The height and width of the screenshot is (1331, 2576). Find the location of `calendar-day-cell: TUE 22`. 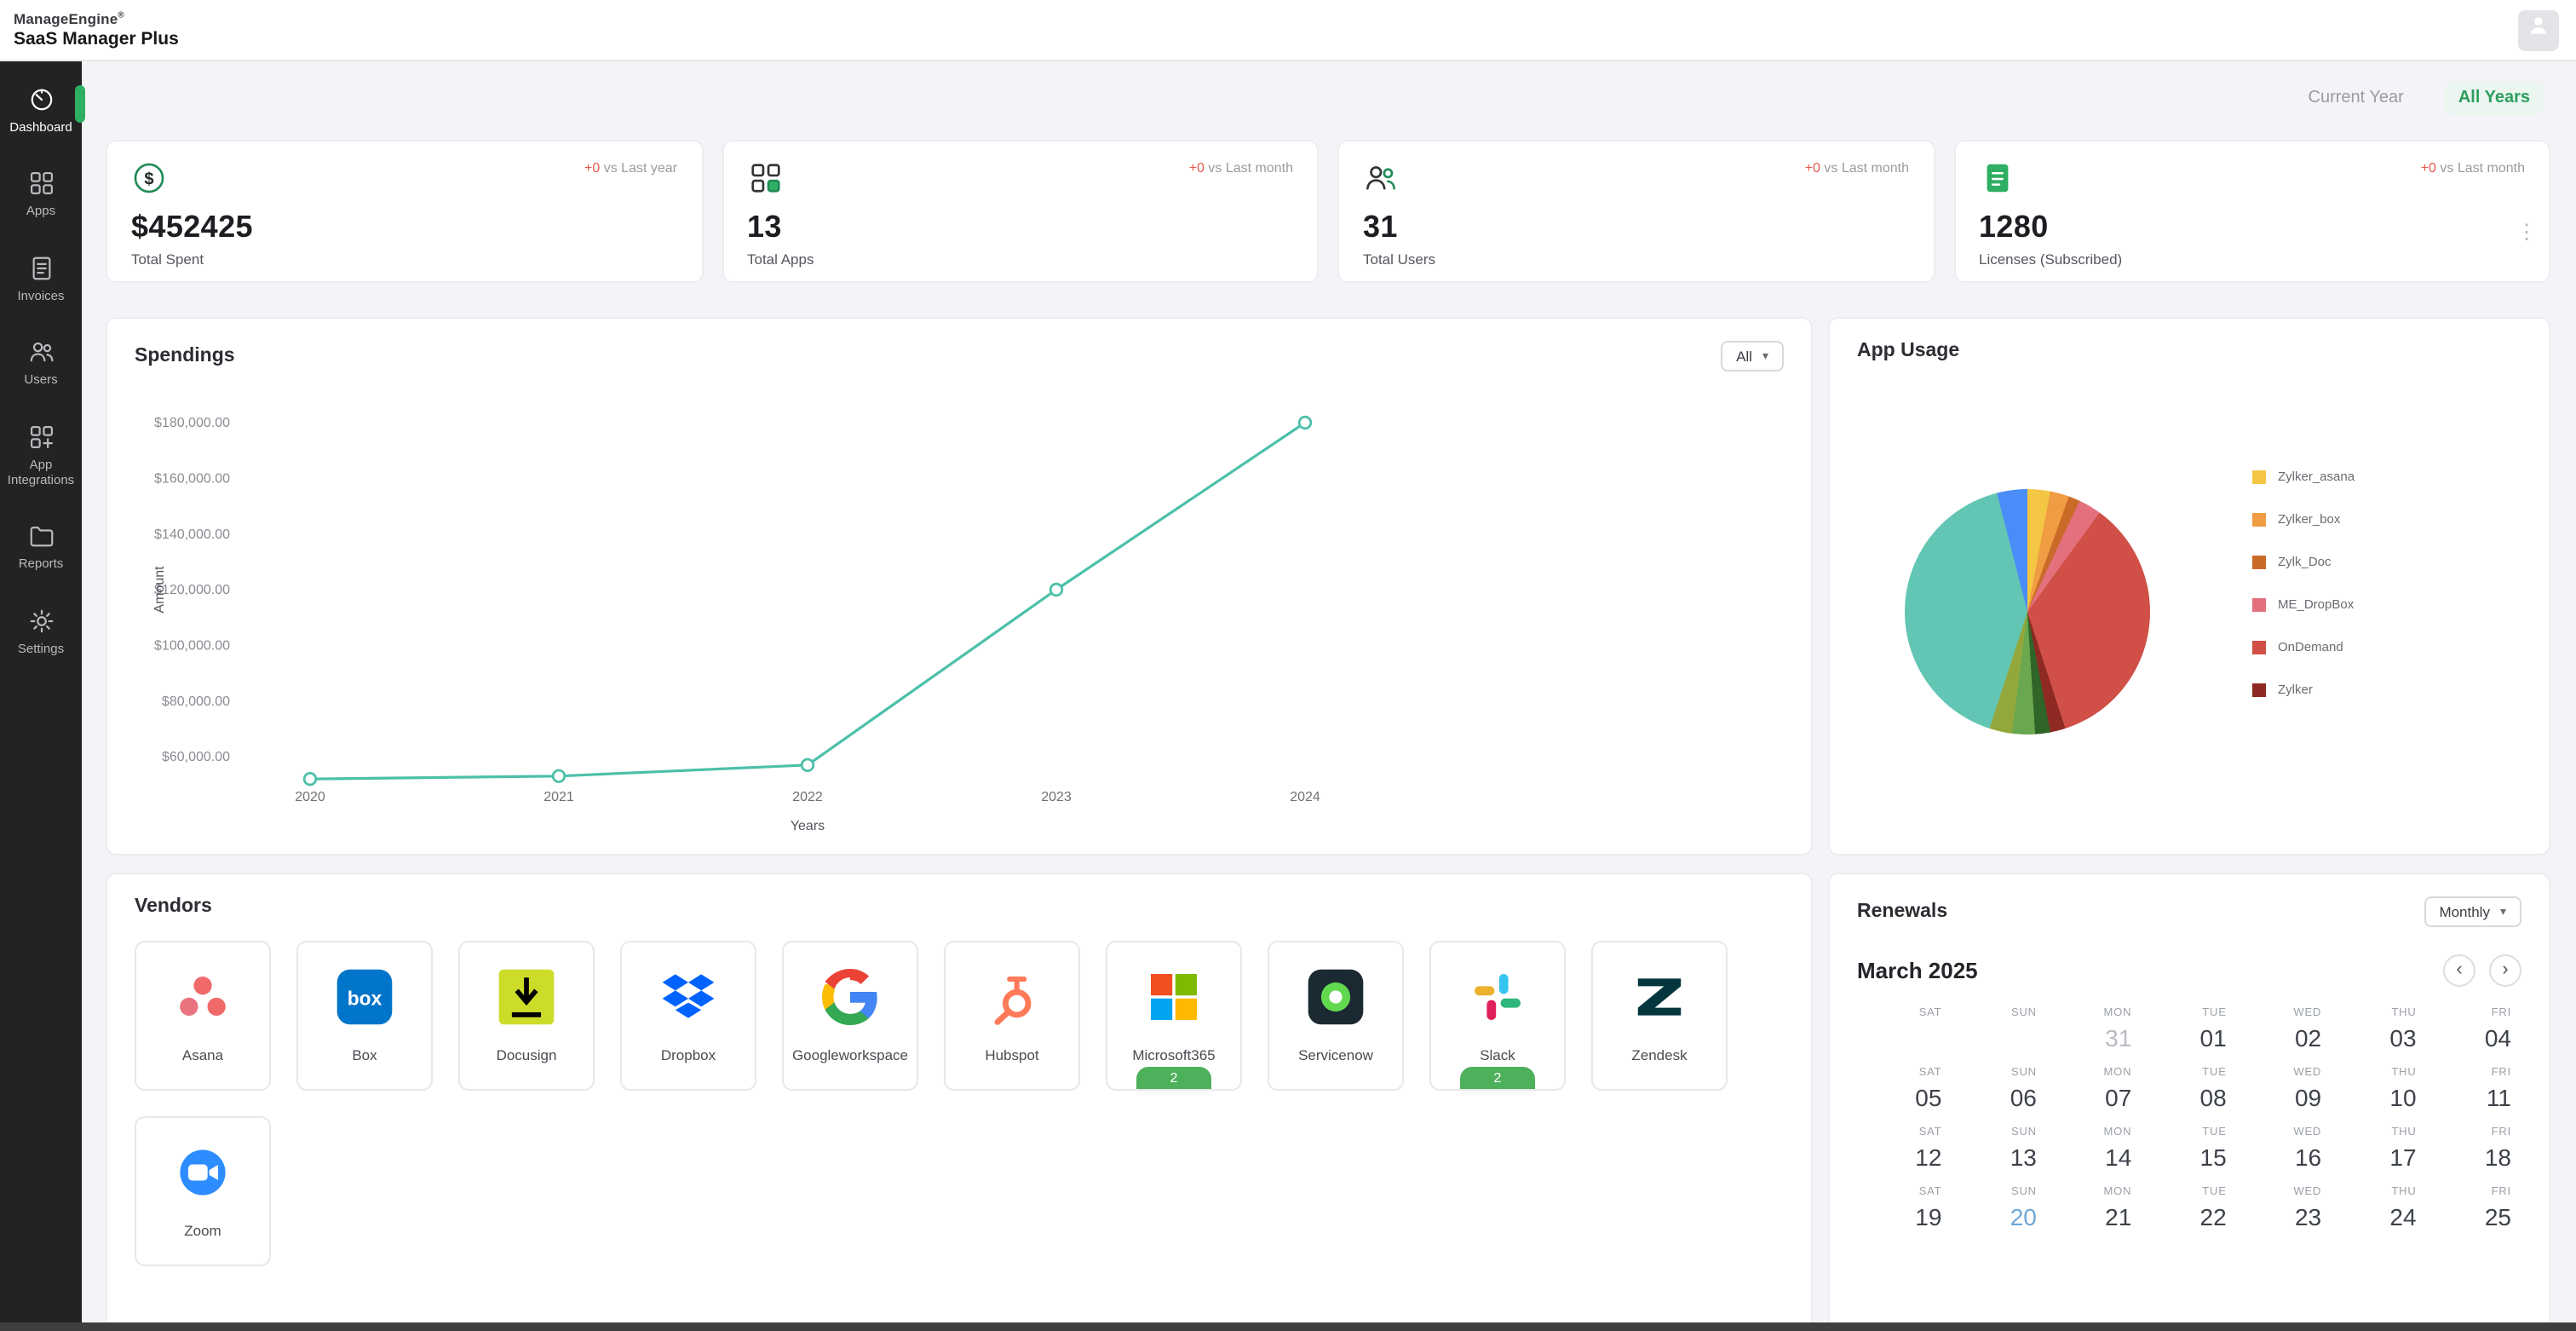

calendar-day-cell: TUE 22 is located at coordinates (2189, 1208).